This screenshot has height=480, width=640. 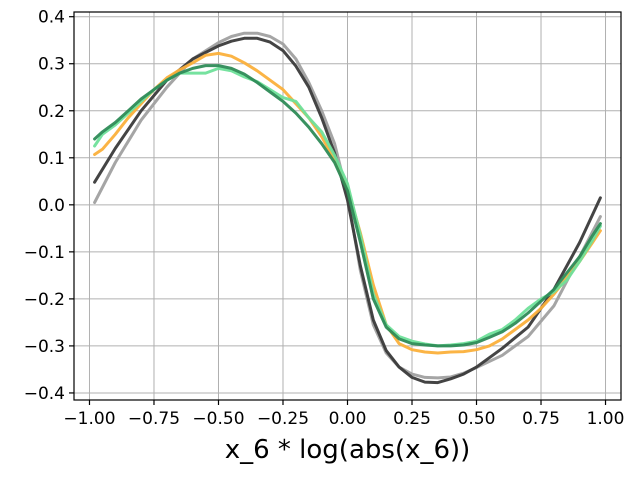 I want to click on y-tick-label: −0.3, so click(x=44, y=347).